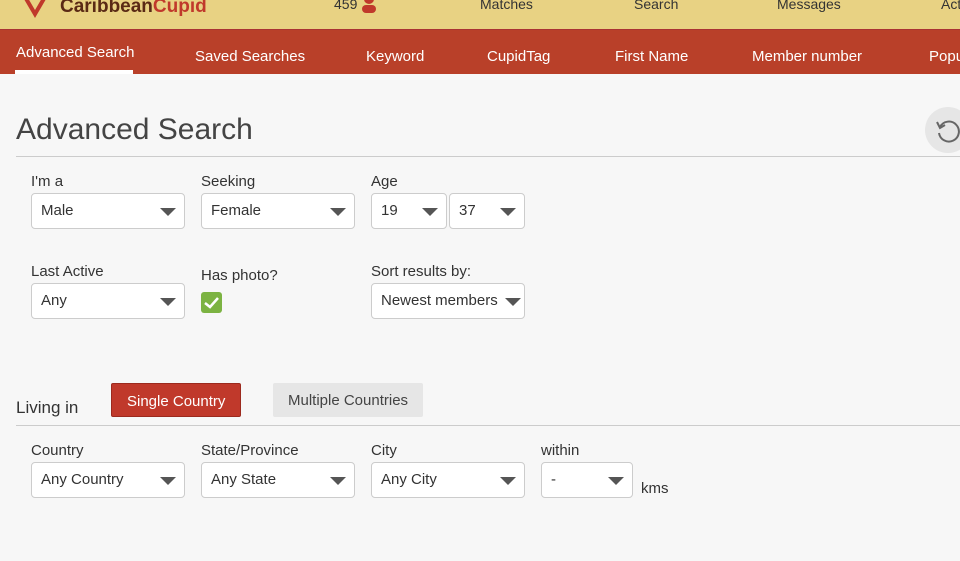 The height and width of the screenshot is (561, 960). I want to click on reset-button, so click(942, 130).